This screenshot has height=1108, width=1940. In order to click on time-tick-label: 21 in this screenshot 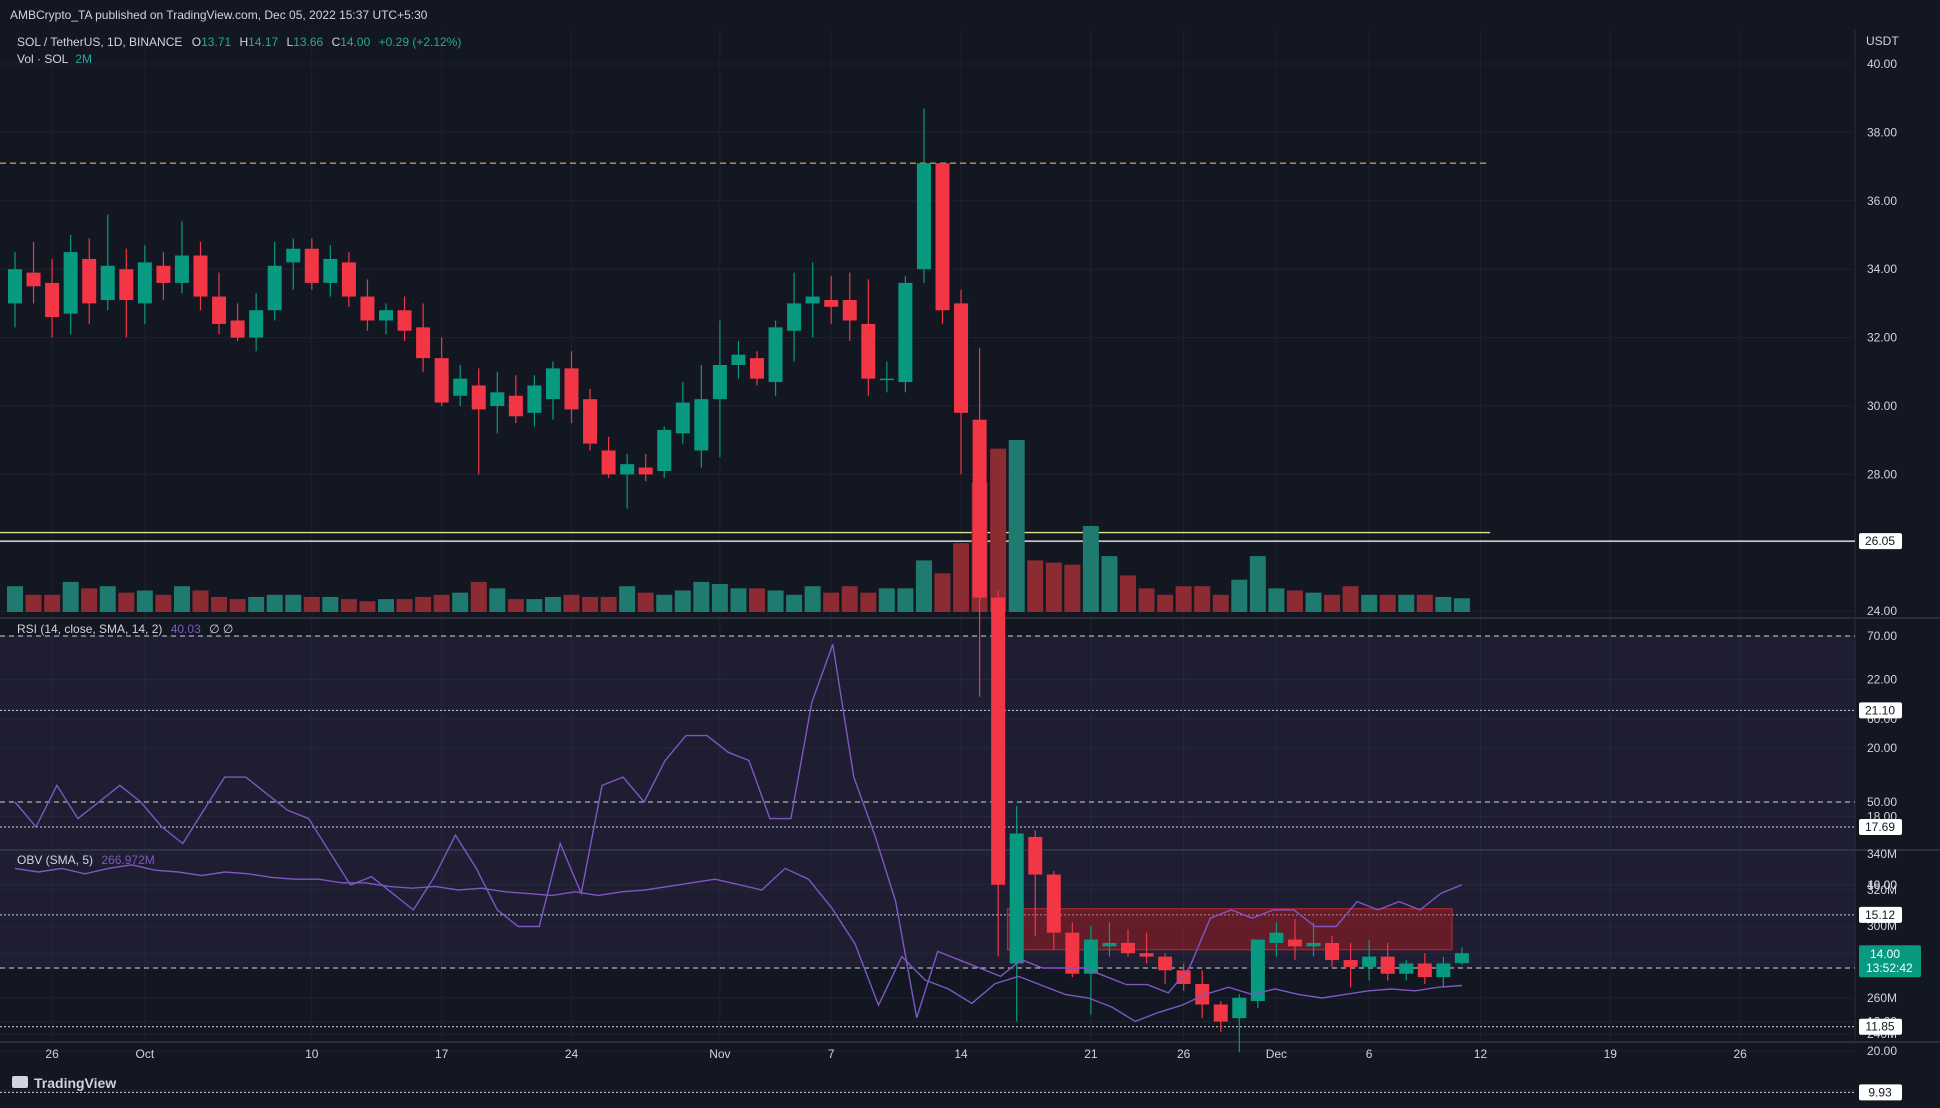, I will do `click(1091, 1054)`.